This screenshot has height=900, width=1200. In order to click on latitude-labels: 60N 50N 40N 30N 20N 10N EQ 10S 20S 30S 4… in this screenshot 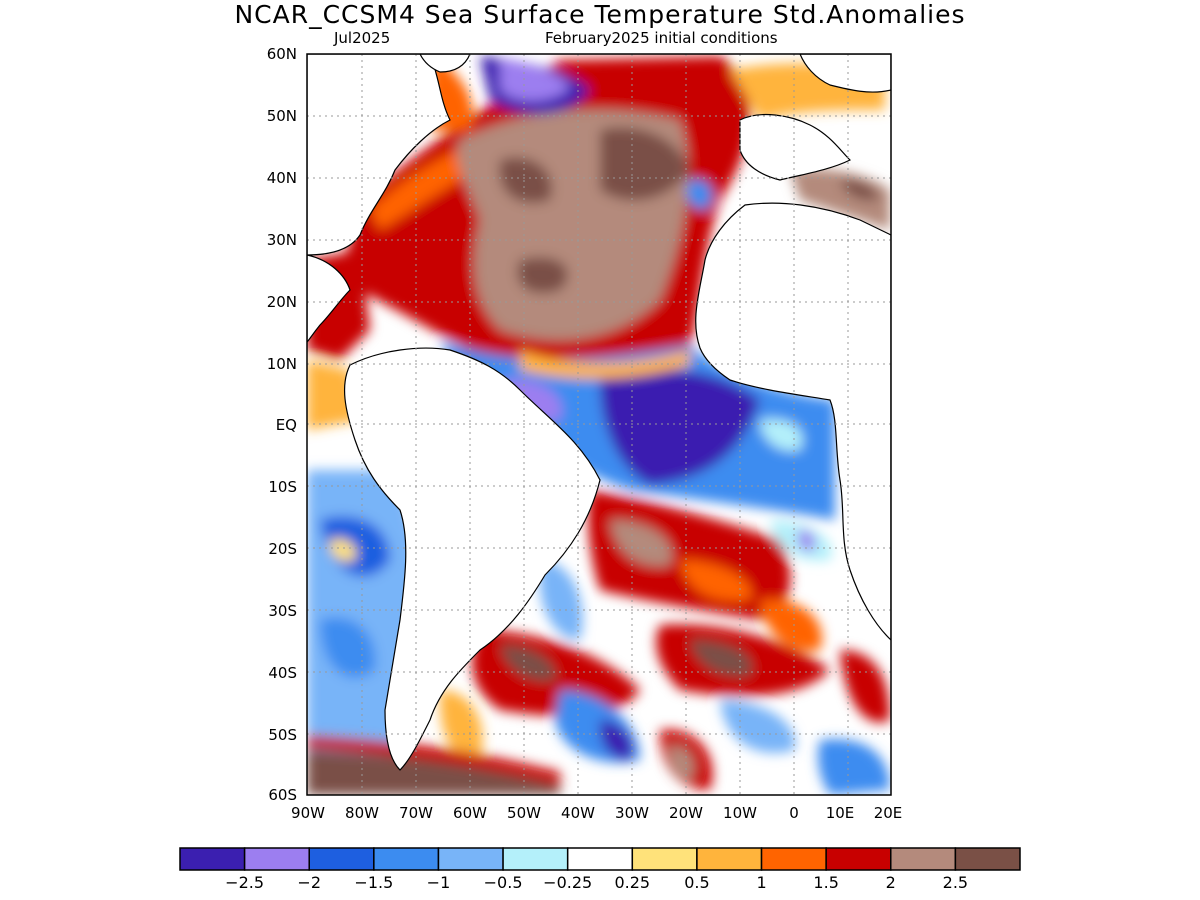, I will do `click(282, 424)`.